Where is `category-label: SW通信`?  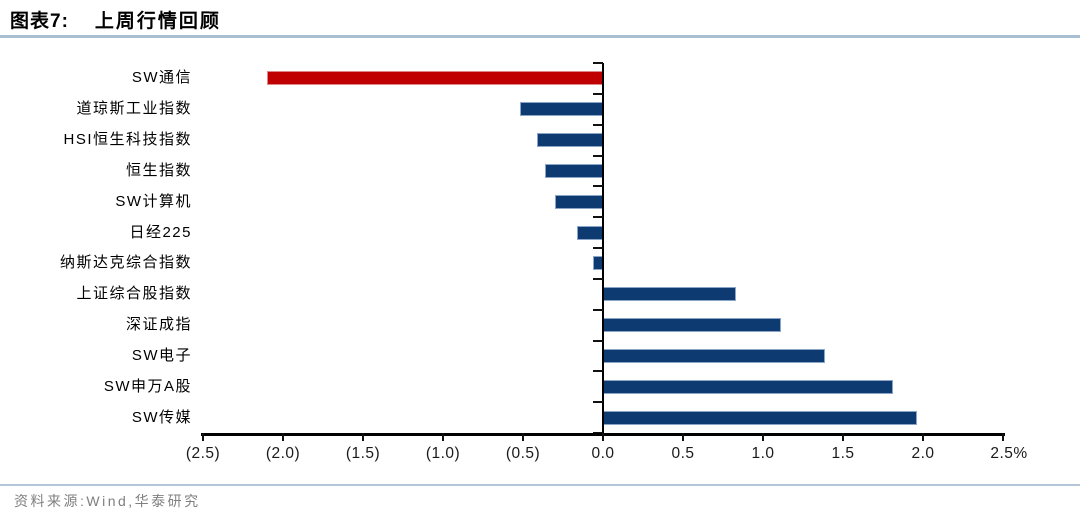
category-label: SW通信 is located at coordinates (161, 78).